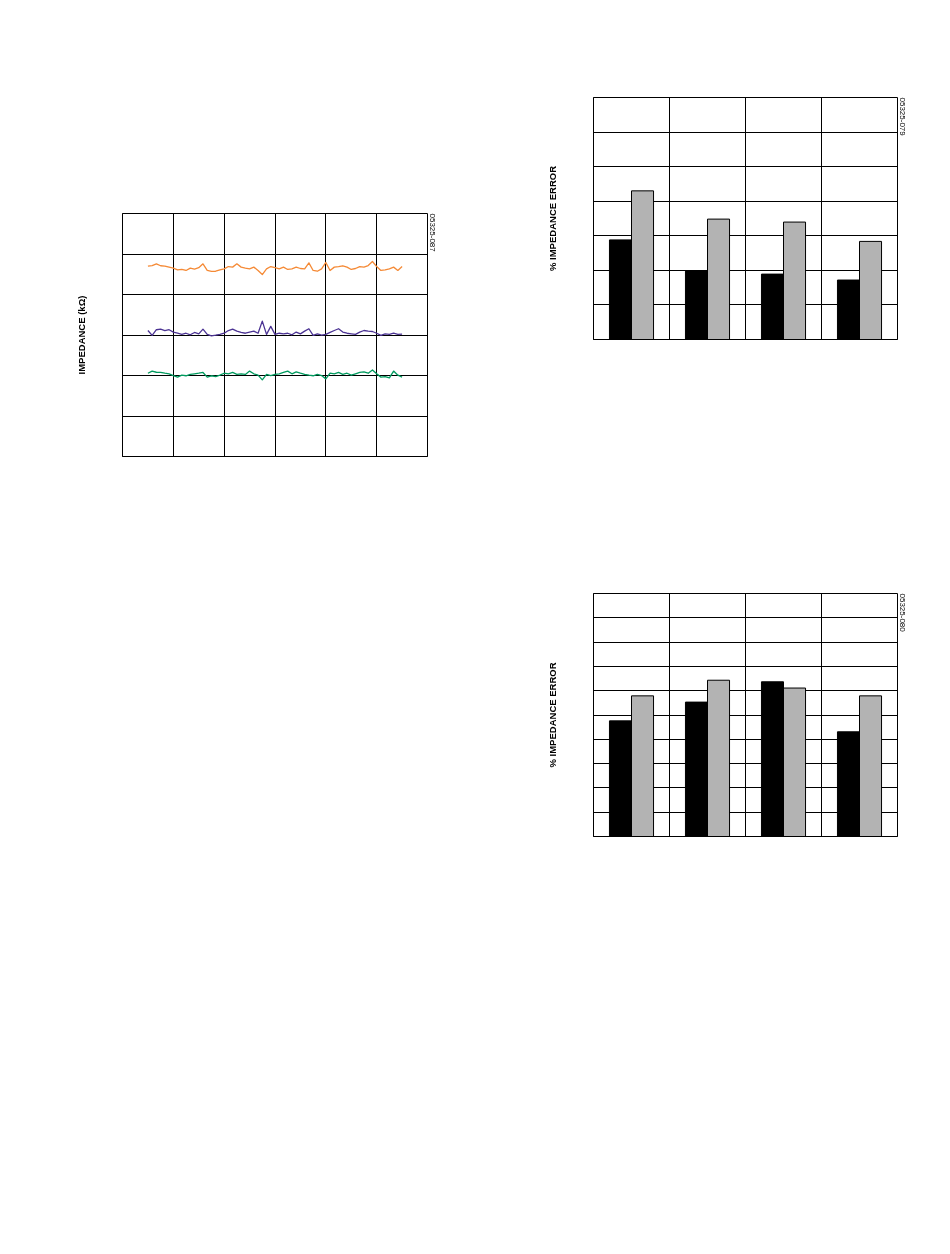 The height and width of the screenshot is (1254, 950). I want to click on y-axis-title: IMPEDANCE (kΩ), so click(81, 335).